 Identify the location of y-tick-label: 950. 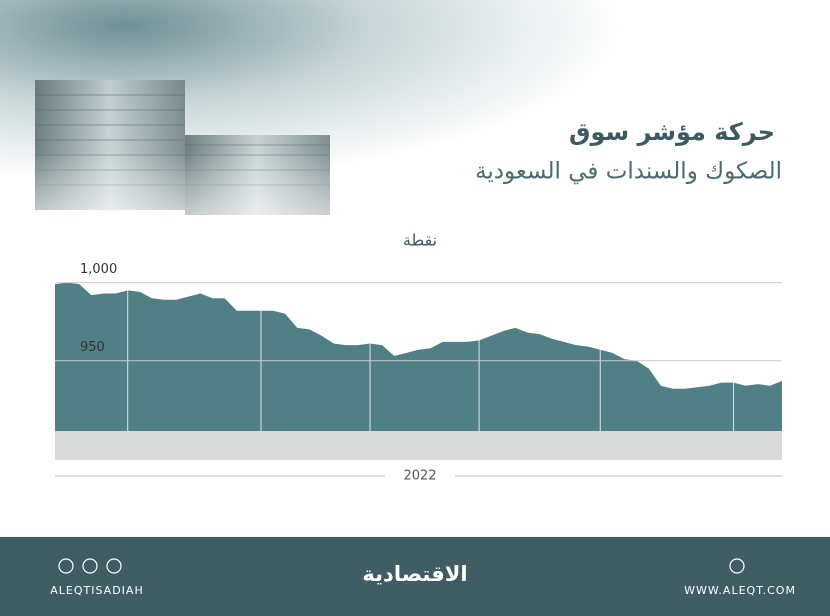
(92, 347).